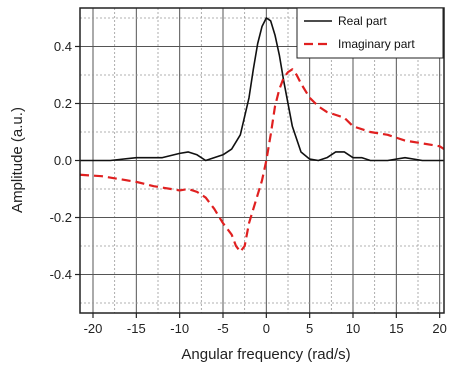  Describe the element at coordinates (266, 328) in the screenshot. I see `x-tick-label: 0` at that location.